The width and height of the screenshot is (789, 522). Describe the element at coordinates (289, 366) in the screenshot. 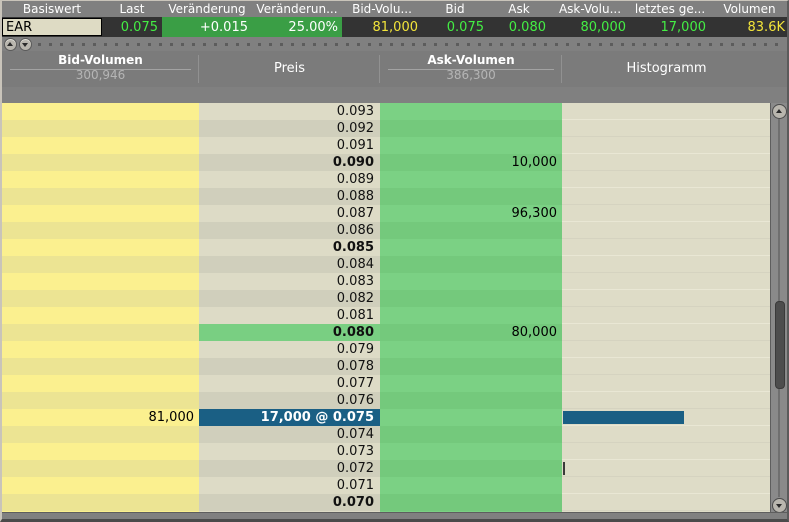

I see `price-cell: 0.078` at that location.